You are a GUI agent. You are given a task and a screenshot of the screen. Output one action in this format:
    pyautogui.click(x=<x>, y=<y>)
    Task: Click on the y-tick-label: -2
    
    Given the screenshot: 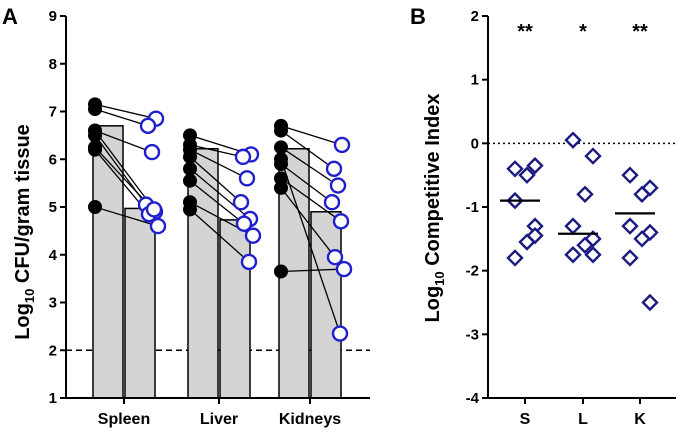 What is the action you would take?
    pyautogui.click(x=472, y=271)
    